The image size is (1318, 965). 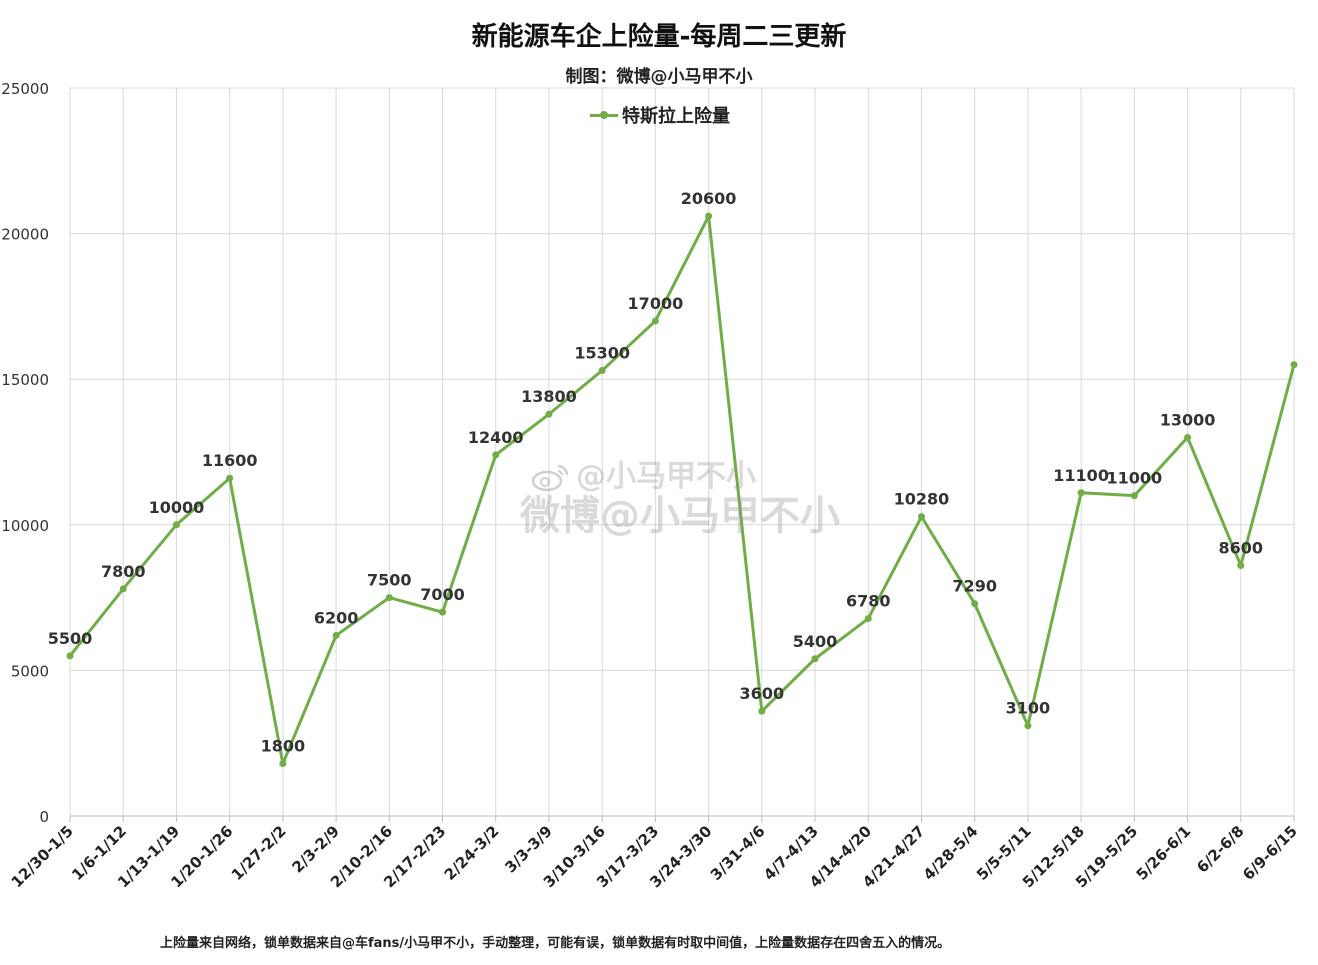 What do you see at coordinates (496, 437) in the screenshot?
I see `data-label: 12400` at bounding box center [496, 437].